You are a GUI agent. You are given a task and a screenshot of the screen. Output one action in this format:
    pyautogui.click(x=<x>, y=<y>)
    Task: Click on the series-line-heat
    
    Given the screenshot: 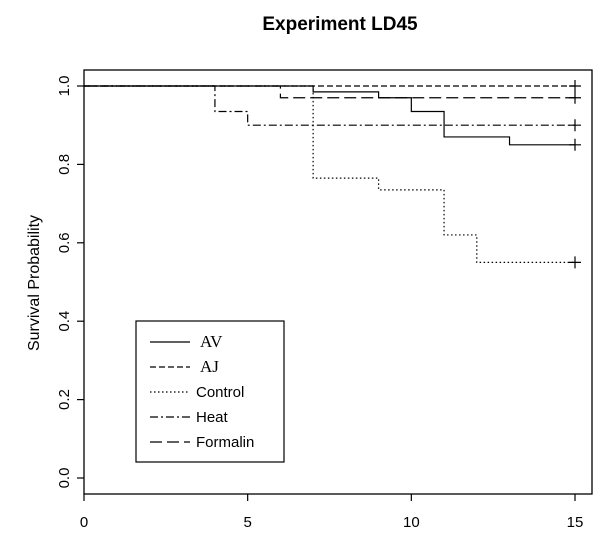 What is the action you would take?
    pyautogui.click(x=329, y=105)
    